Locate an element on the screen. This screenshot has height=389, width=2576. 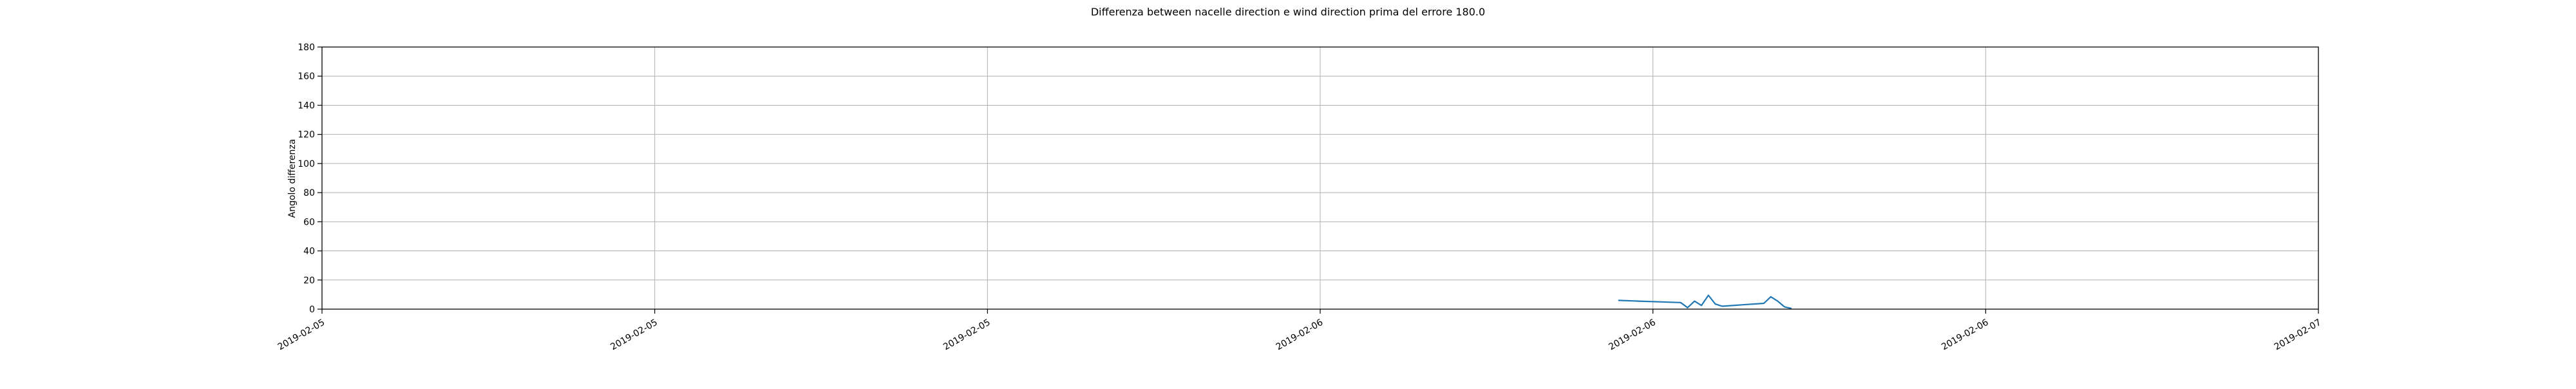
y-tick-label: 60 is located at coordinates (309, 222).